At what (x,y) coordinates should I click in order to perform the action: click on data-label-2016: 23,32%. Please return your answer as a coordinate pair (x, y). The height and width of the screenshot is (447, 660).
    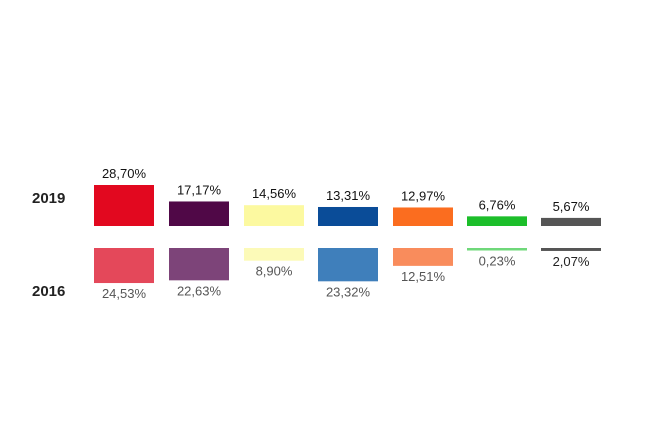
    Looking at the image, I should click on (348, 291).